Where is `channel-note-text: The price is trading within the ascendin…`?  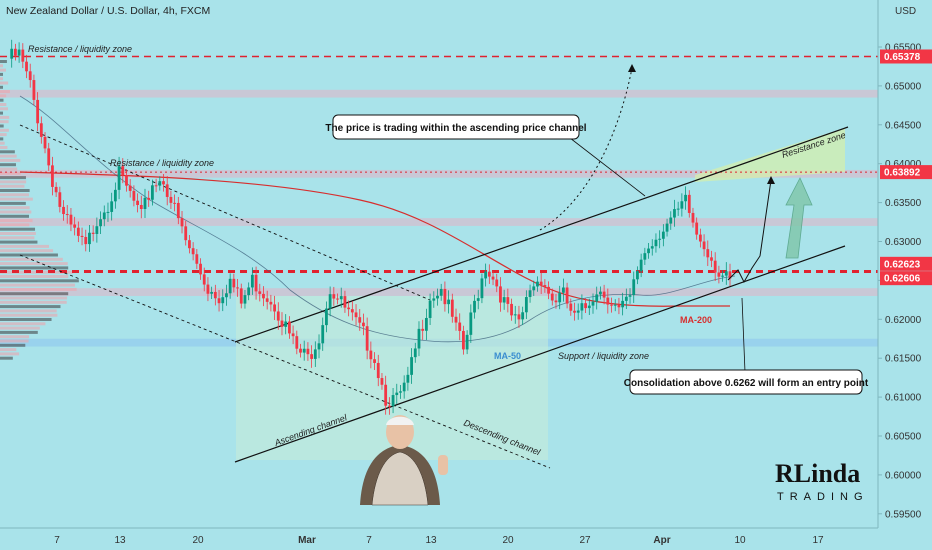
channel-note-text: The price is trading within the ascendin… is located at coordinates (455, 128).